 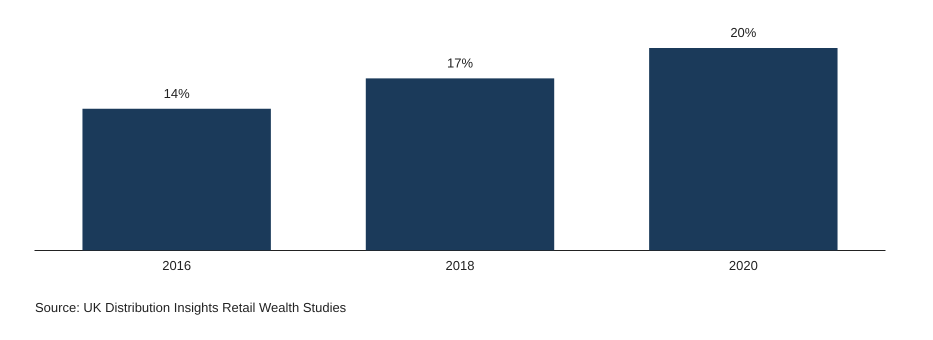 I want to click on data-label: 17%, so click(x=460, y=62).